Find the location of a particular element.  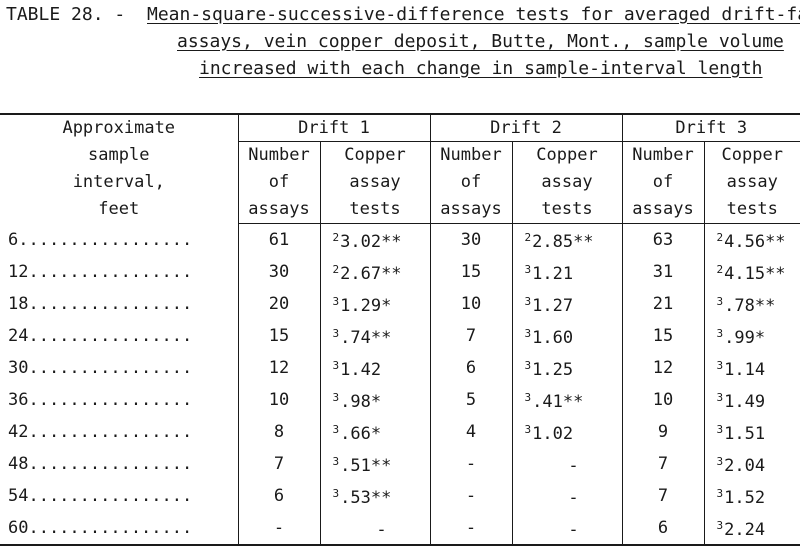

d1-copper-assay-test-cell: 3.98* is located at coordinates (375, 400).